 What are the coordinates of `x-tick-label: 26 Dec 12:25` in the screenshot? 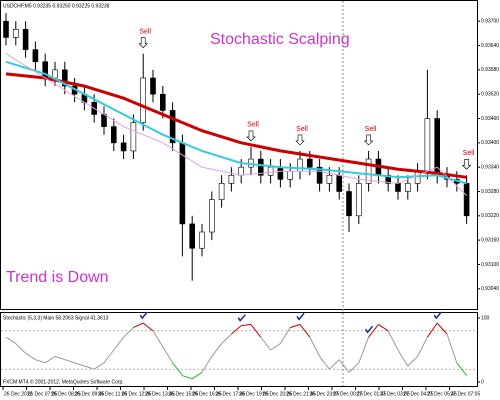 It's located at (137, 394).